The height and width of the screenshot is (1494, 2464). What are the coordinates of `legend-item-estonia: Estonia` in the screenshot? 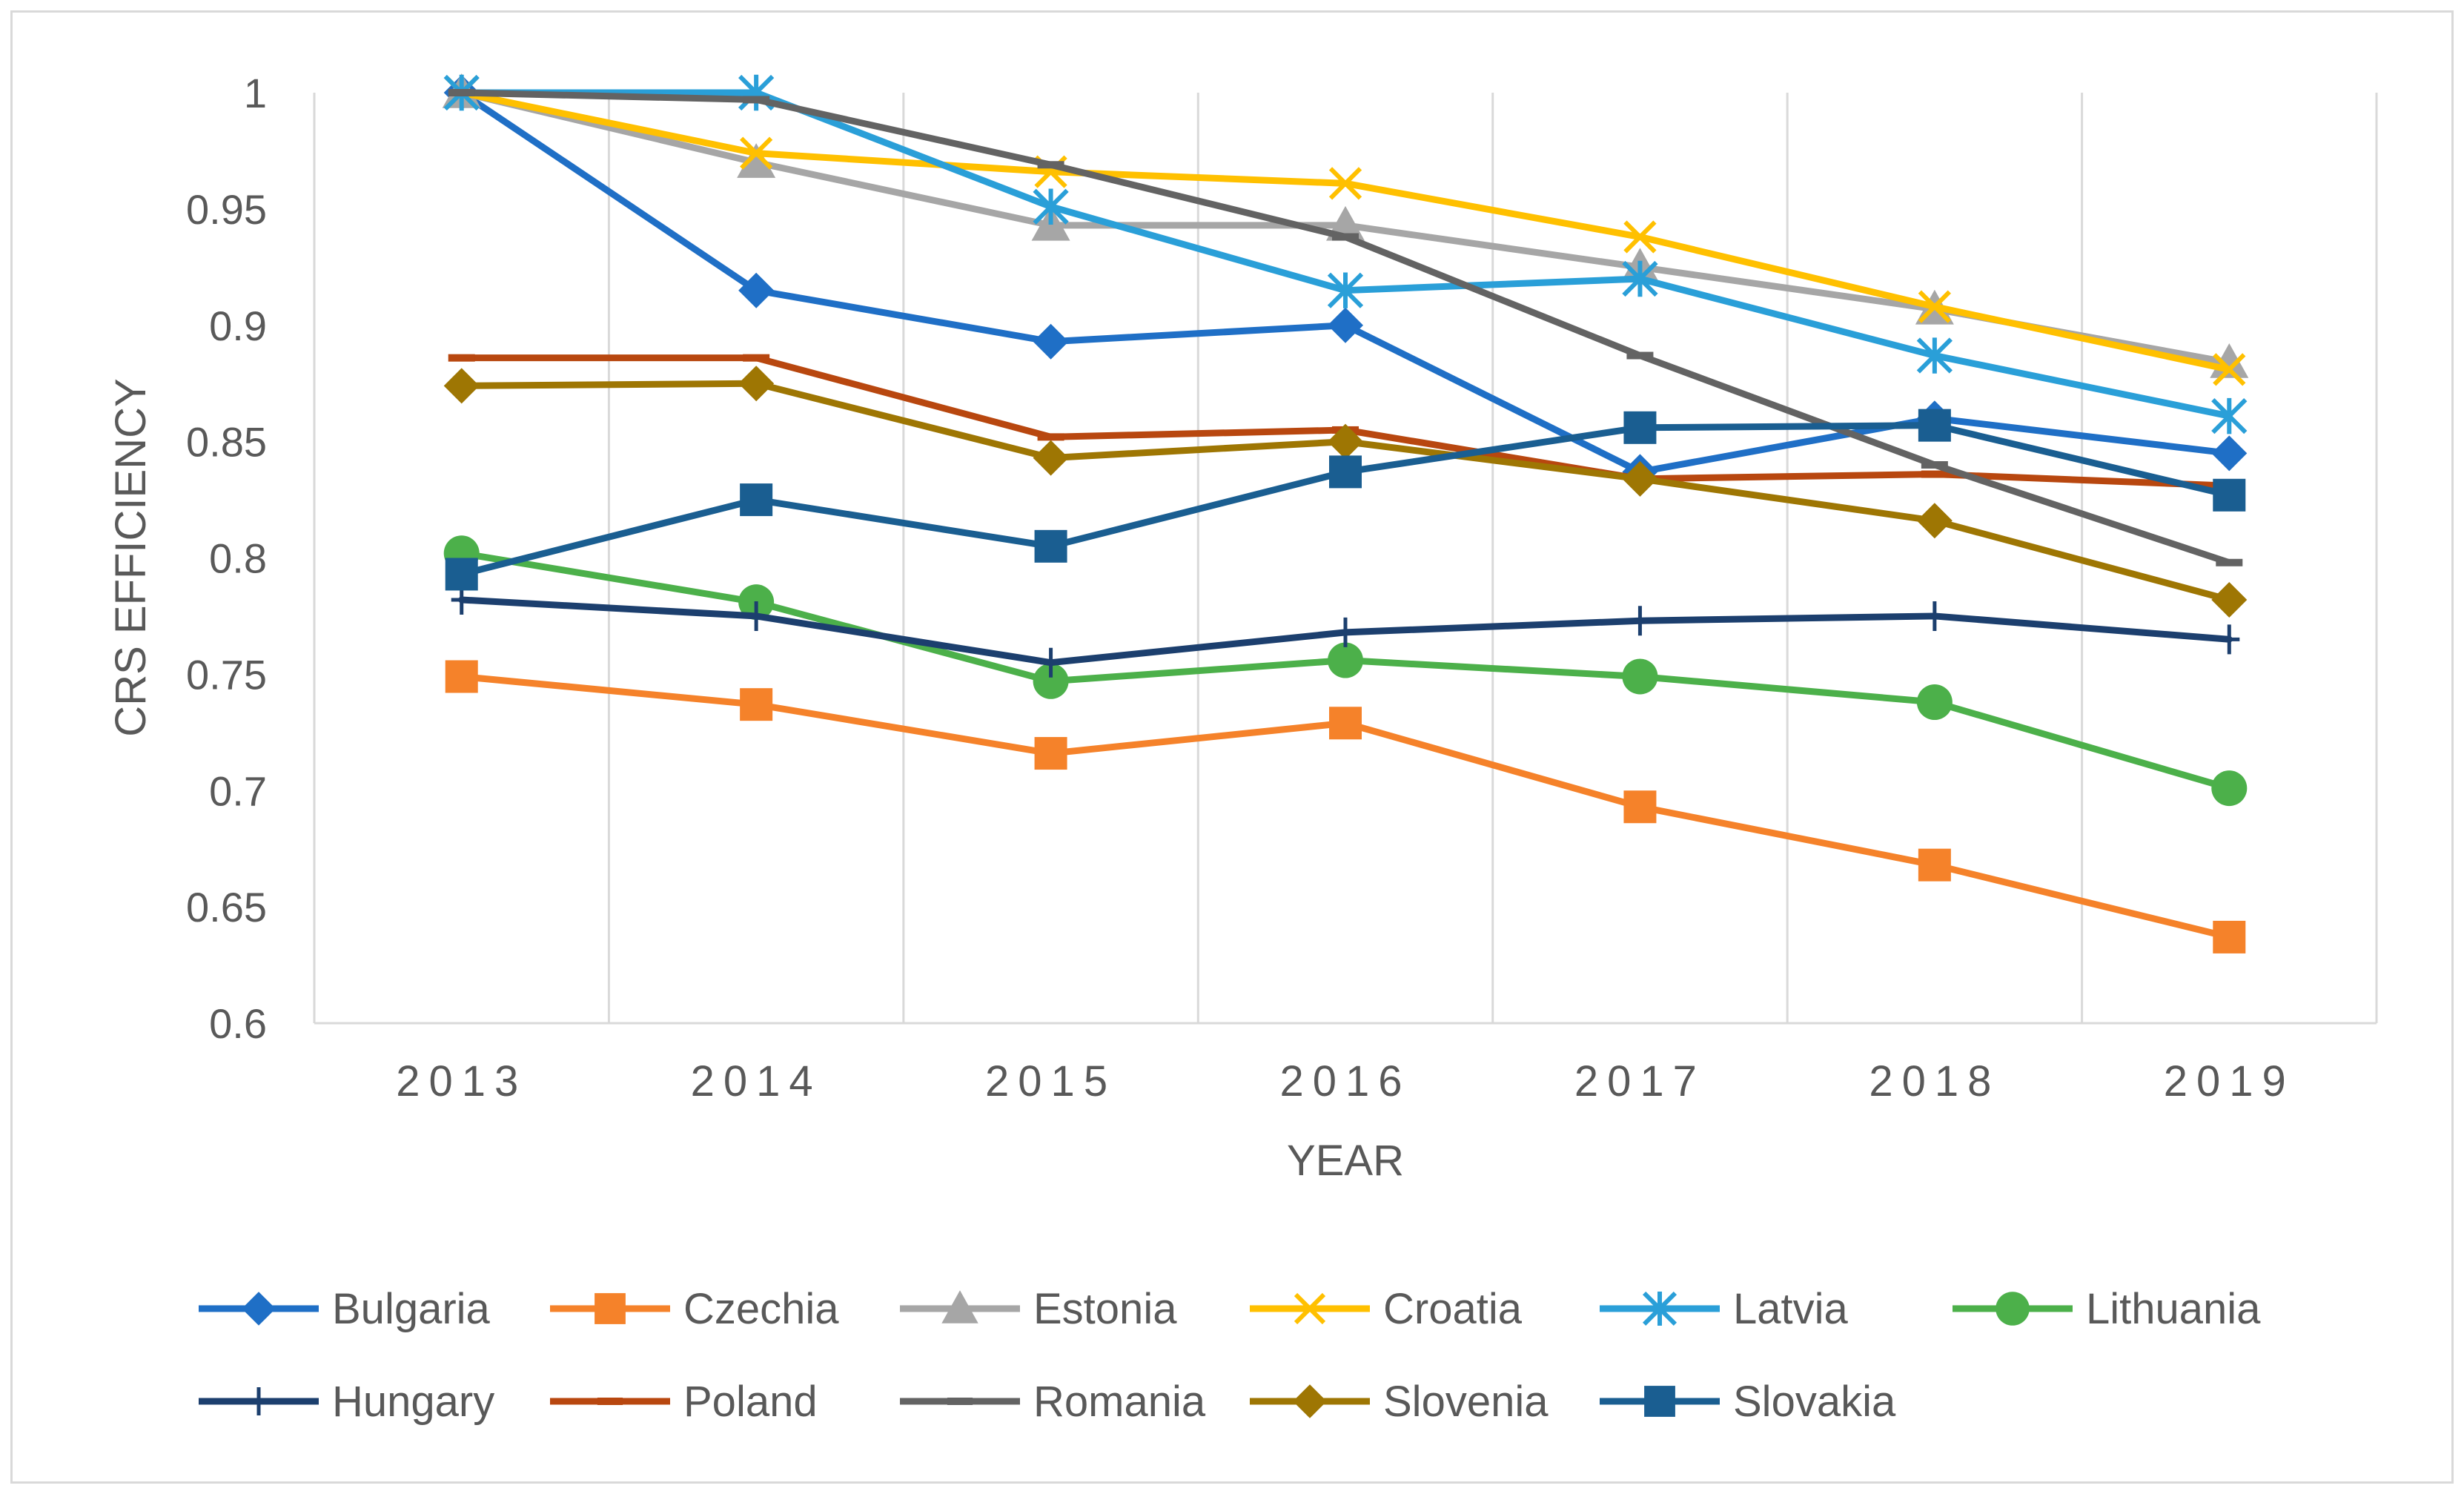 It's located at (1038, 1309).